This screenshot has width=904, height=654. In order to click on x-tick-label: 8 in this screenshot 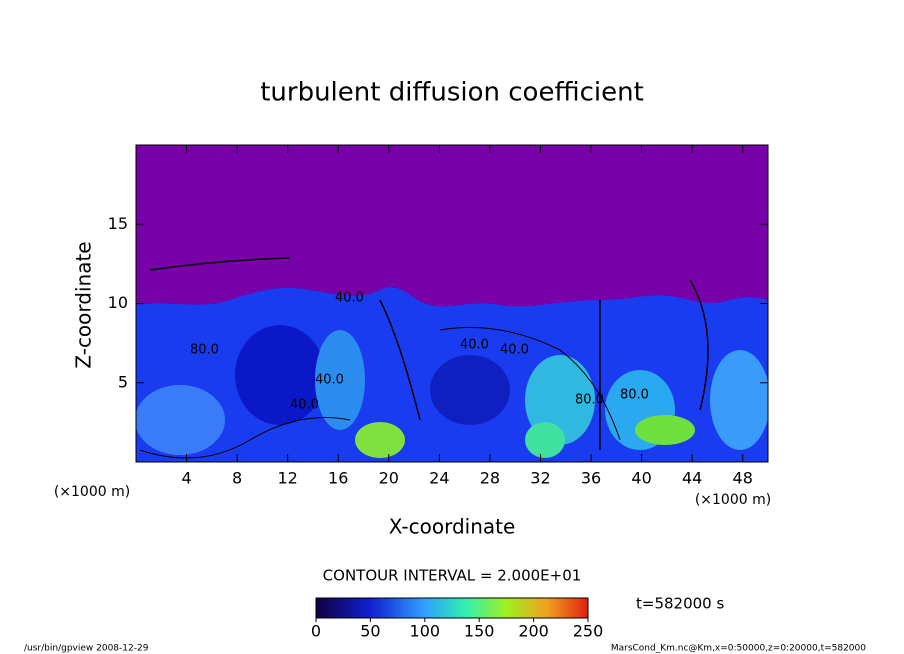, I will do `click(237, 478)`.